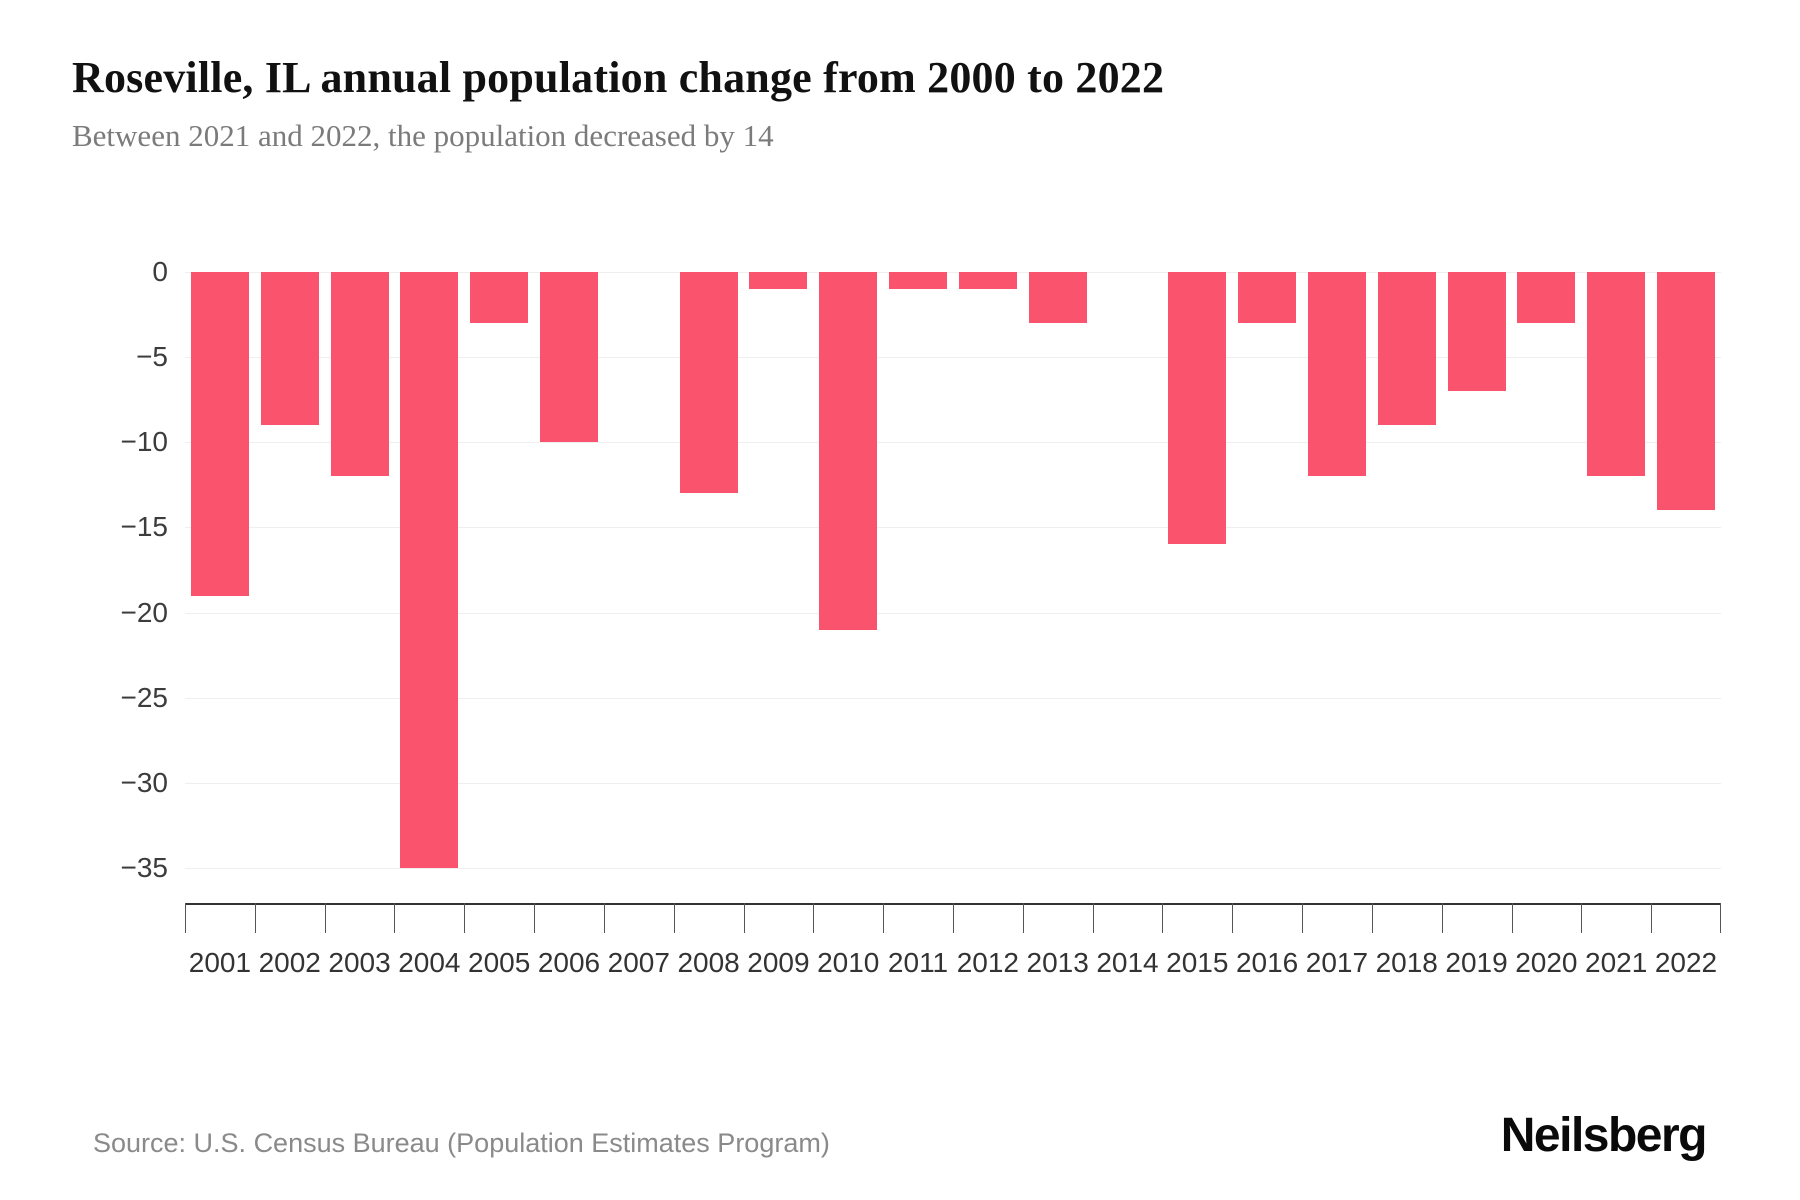 The width and height of the screenshot is (1800, 1200). Describe the element at coordinates (144, 612) in the screenshot. I see `y-axis-label--20: −20` at that location.